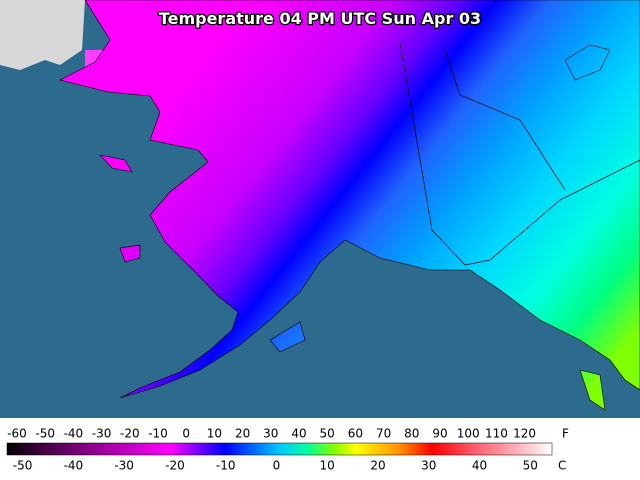  What do you see at coordinates (377, 466) in the screenshot?
I see `c-label: 20` at bounding box center [377, 466].